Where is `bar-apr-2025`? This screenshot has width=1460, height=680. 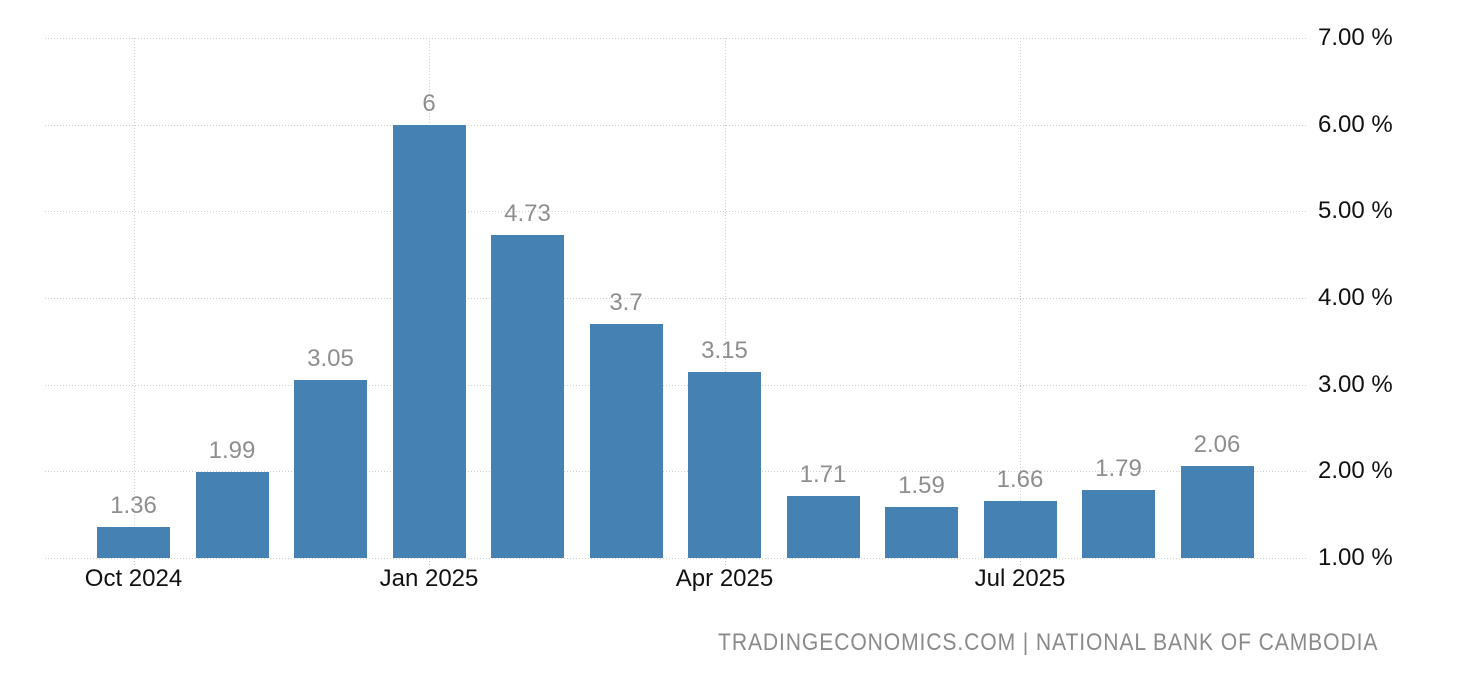 bar-apr-2025 is located at coordinates (724, 464).